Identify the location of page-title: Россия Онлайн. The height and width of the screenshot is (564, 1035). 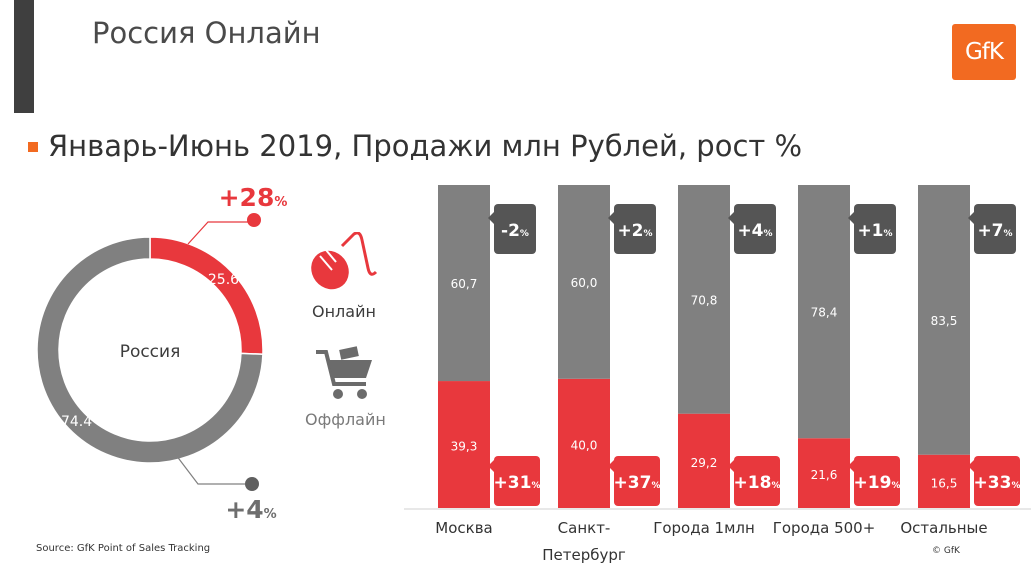
(206, 33).